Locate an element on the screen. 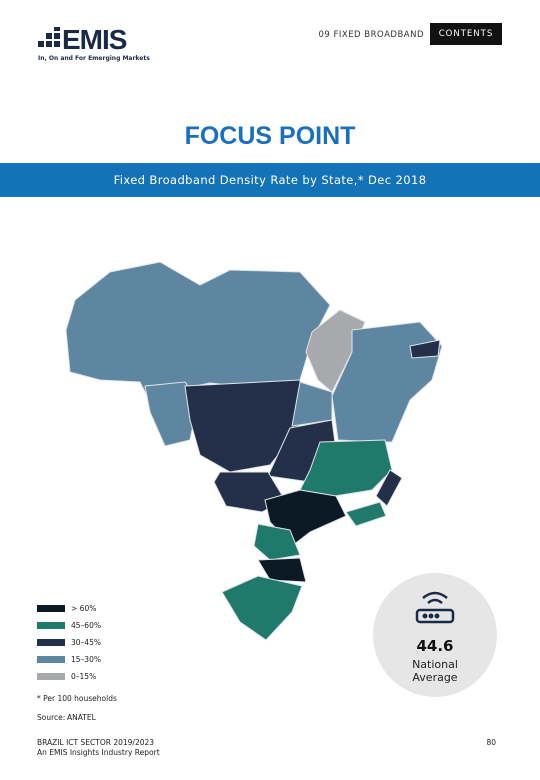 Image resolution: width=540 pixels, height=780 pixels. note: * Per 100 households is located at coordinates (77, 698).